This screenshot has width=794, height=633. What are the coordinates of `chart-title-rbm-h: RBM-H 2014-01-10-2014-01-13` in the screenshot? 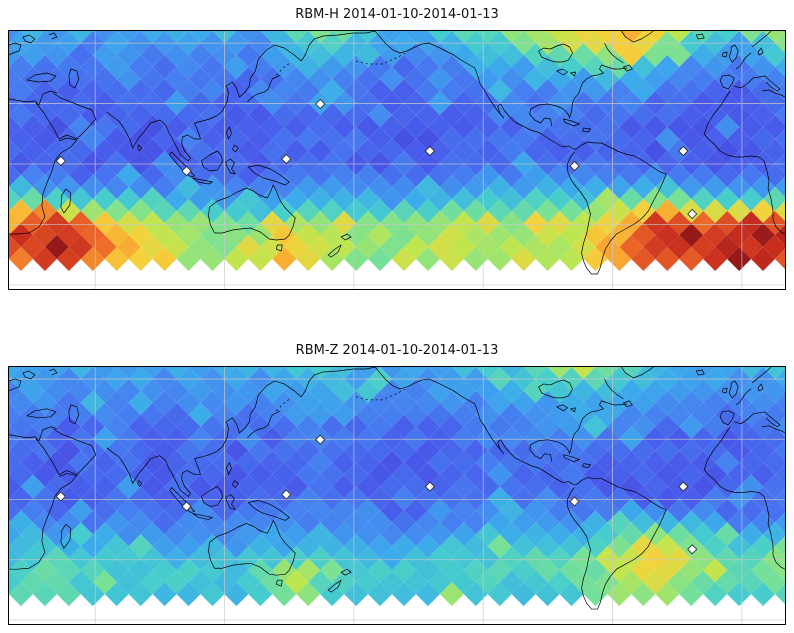 It's located at (397, 14).